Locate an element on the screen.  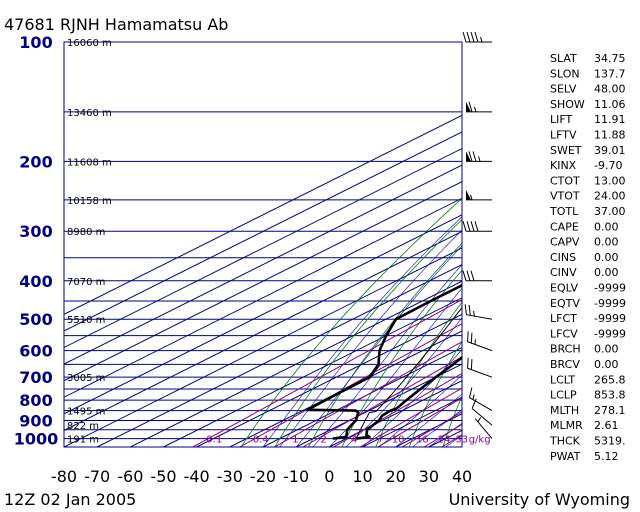
index-value: 11.91 is located at coordinates (610, 119).